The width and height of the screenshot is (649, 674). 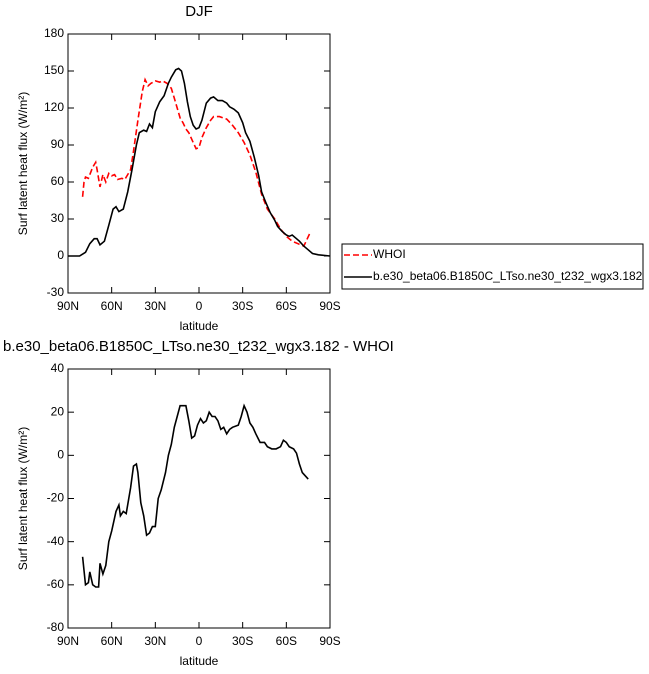 What do you see at coordinates (54, 33) in the screenshot?
I see `y-tick-label: 180` at bounding box center [54, 33].